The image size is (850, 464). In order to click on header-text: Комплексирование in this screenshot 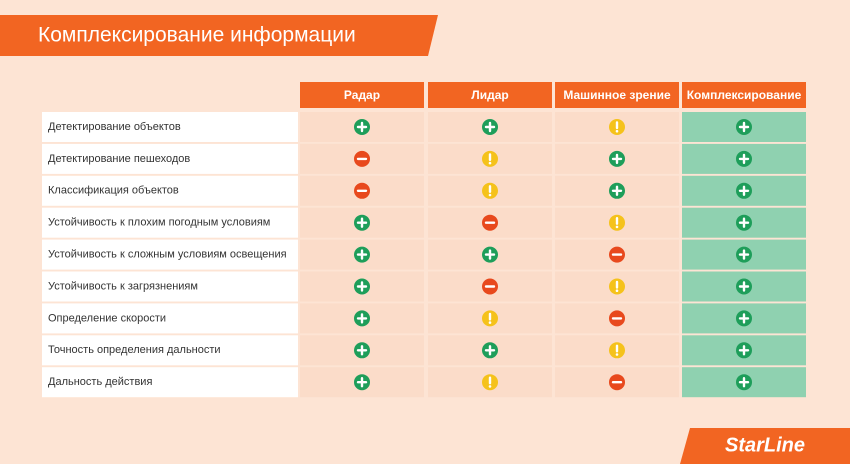, I will do `click(744, 95)`.